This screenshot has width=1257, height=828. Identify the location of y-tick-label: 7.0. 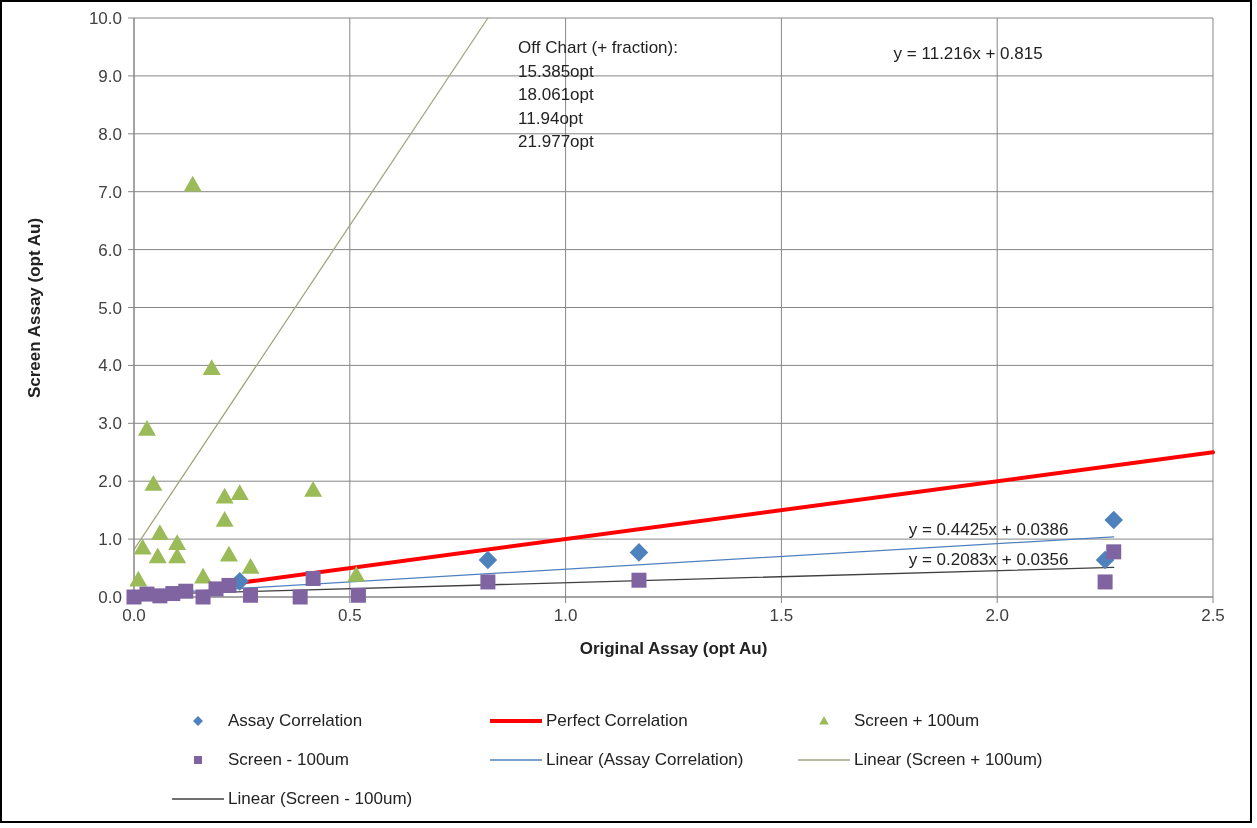
(110, 192).